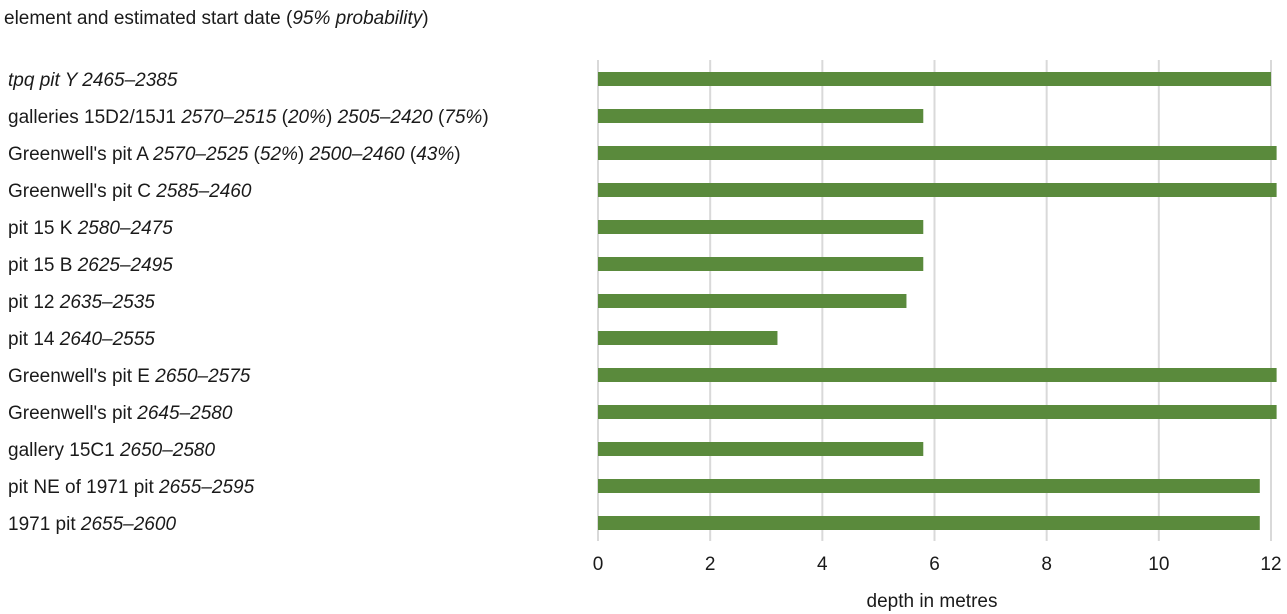  What do you see at coordinates (93, 80) in the screenshot?
I see `category-label: tpq pit Y 2465–2385` at bounding box center [93, 80].